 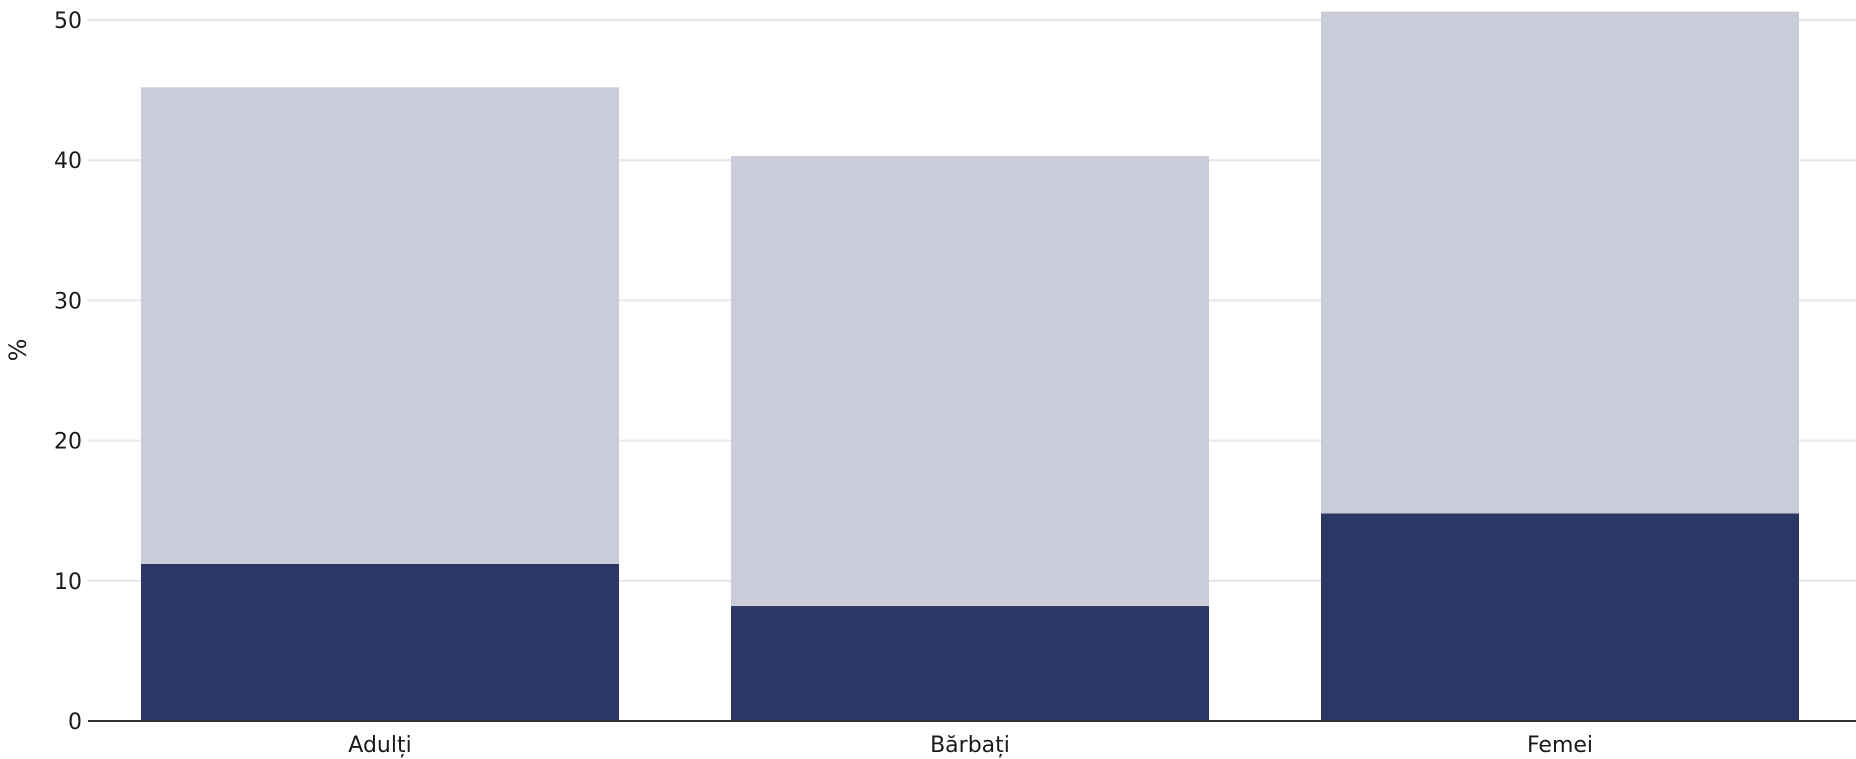 I want to click on y-tick-label: 30, so click(x=68, y=301).